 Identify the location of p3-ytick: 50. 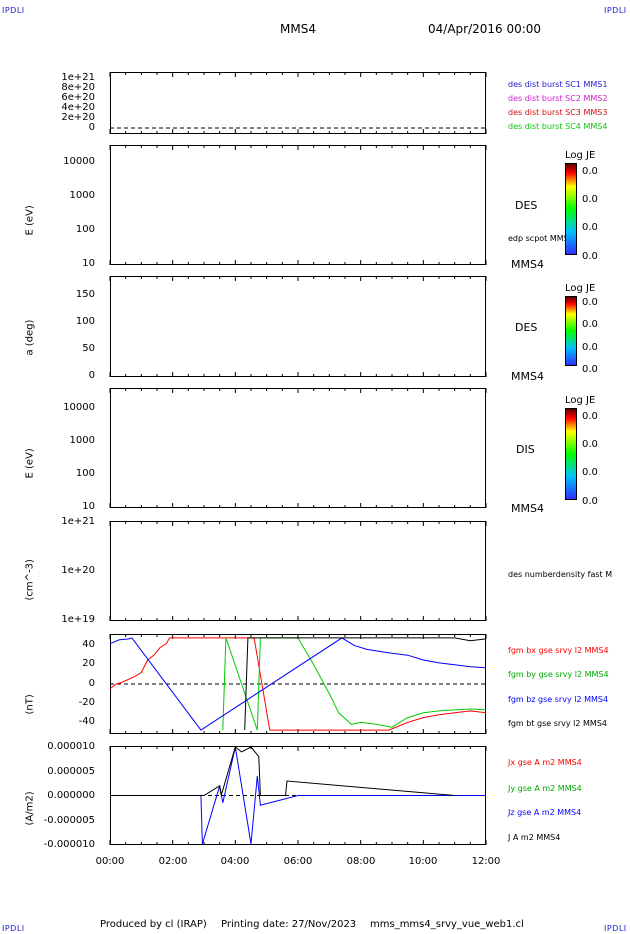
(88, 348).